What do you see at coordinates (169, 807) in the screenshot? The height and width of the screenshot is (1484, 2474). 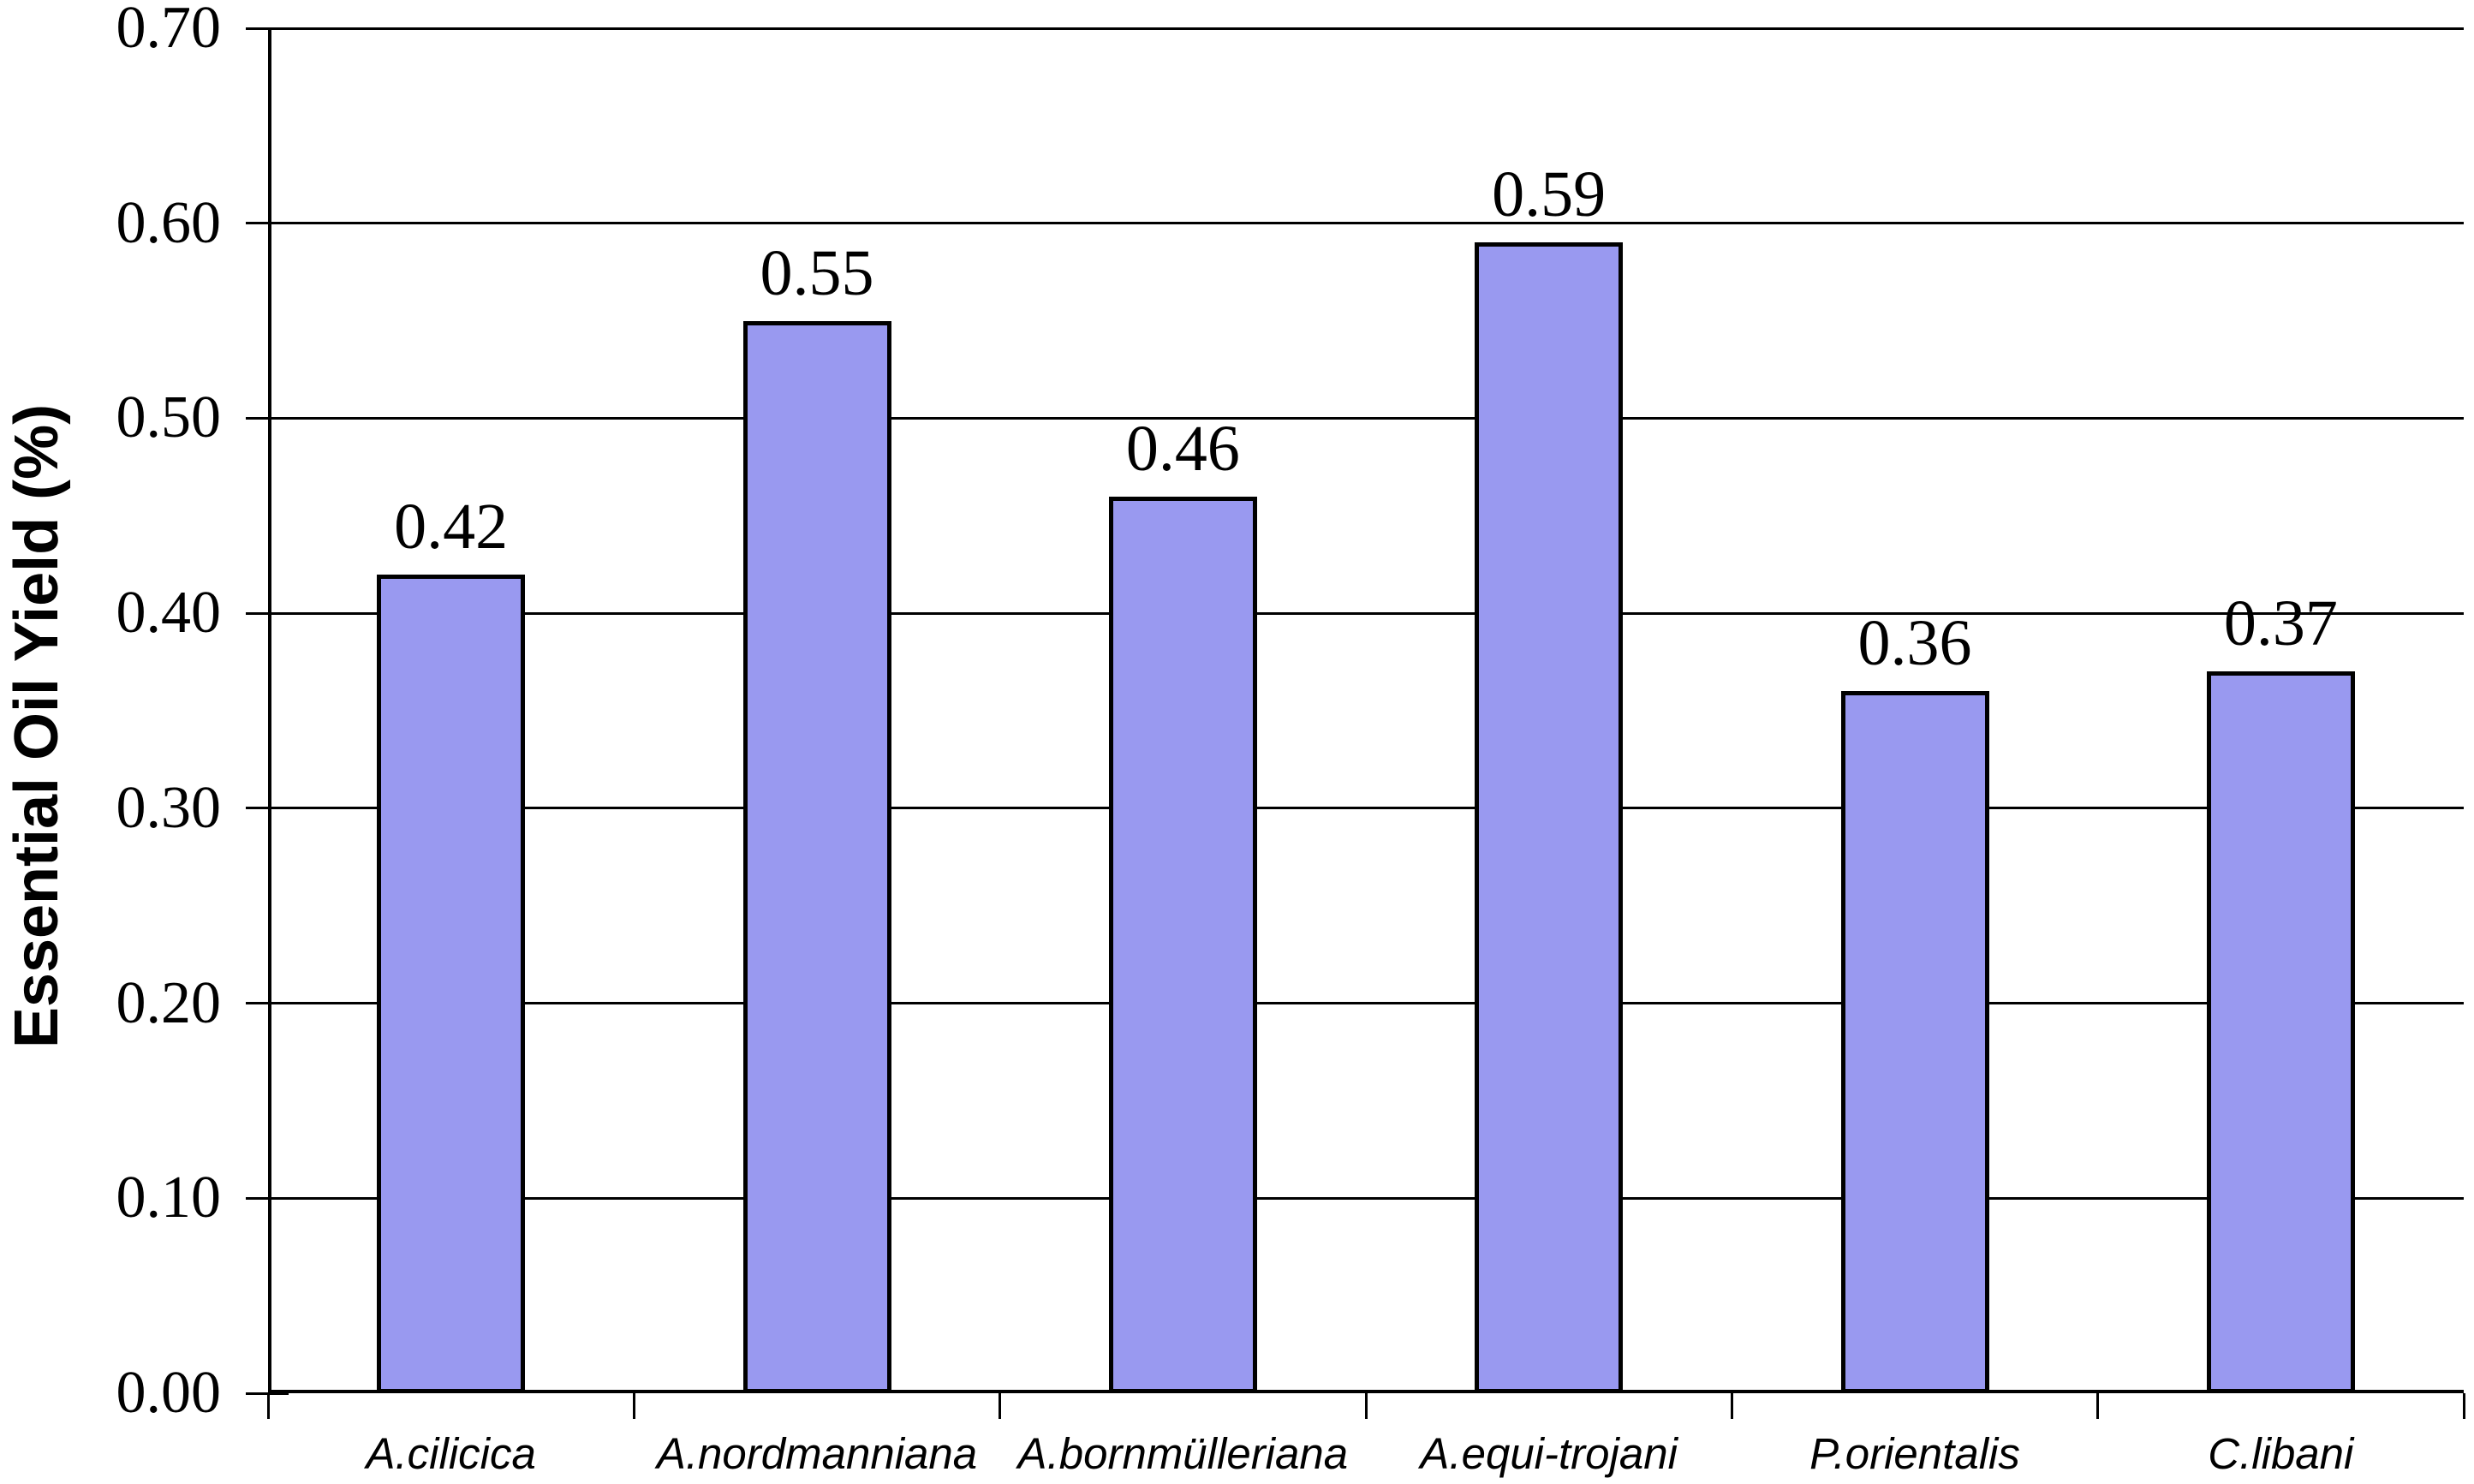 I see `y-tick-label: 0.30` at bounding box center [169, 807].